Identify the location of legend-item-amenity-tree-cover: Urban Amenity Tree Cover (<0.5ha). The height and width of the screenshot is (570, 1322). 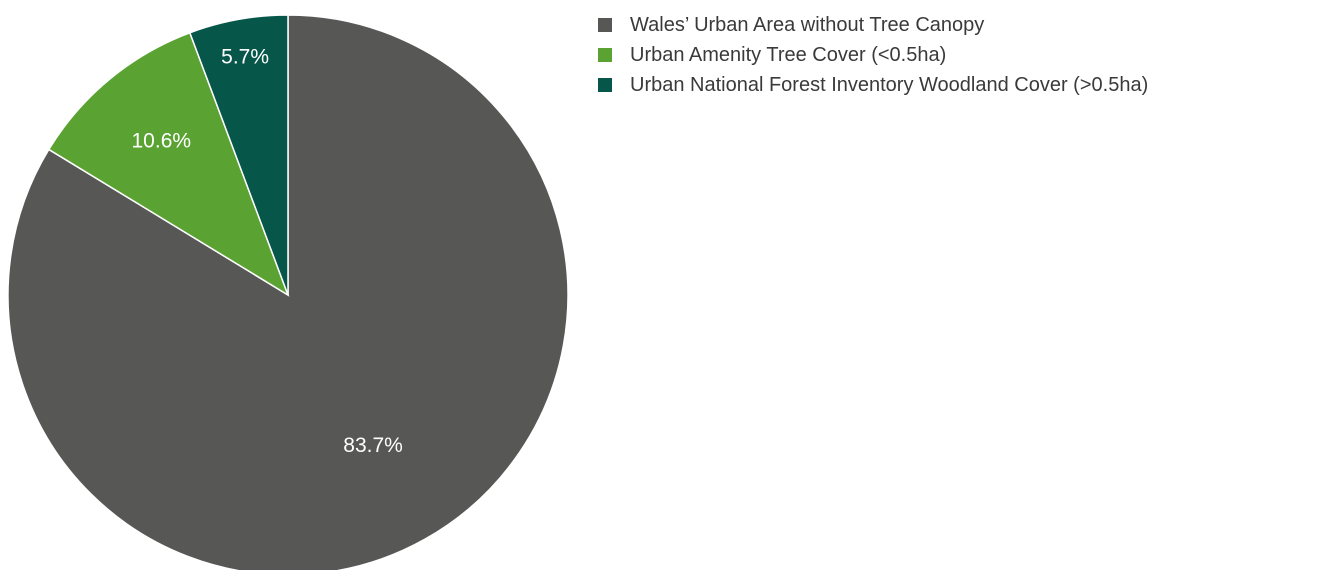
(873, 55).